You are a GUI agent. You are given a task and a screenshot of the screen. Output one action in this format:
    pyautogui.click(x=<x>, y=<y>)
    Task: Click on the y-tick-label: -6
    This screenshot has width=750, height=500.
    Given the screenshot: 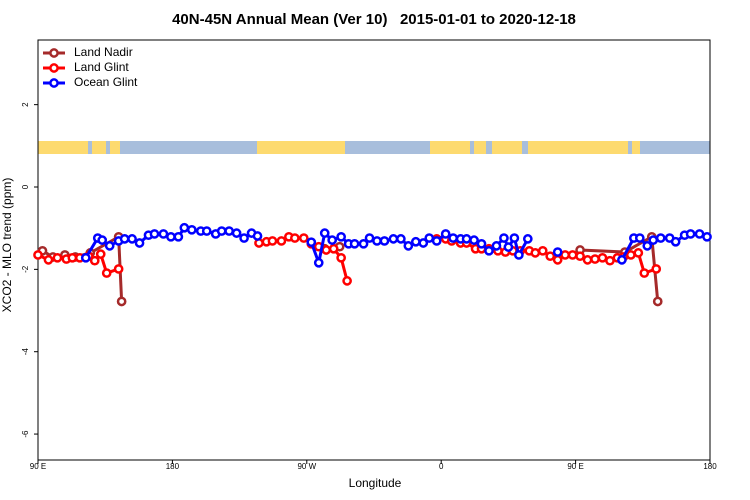 What is the action you would take?
    pyautogui.click(x=25, y=434)
    